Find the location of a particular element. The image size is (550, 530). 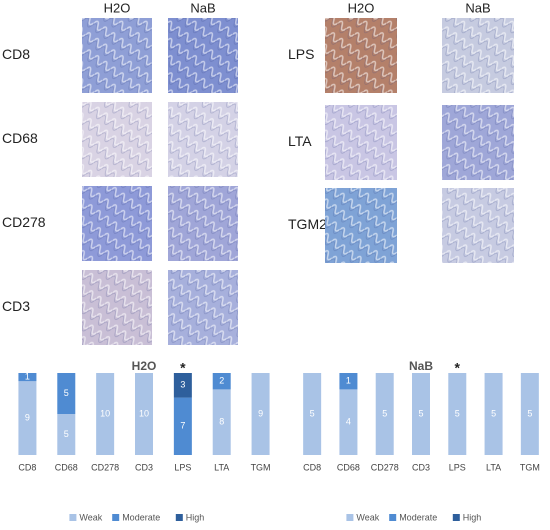

chart-title: NaB is located at coordinates (421, 366).